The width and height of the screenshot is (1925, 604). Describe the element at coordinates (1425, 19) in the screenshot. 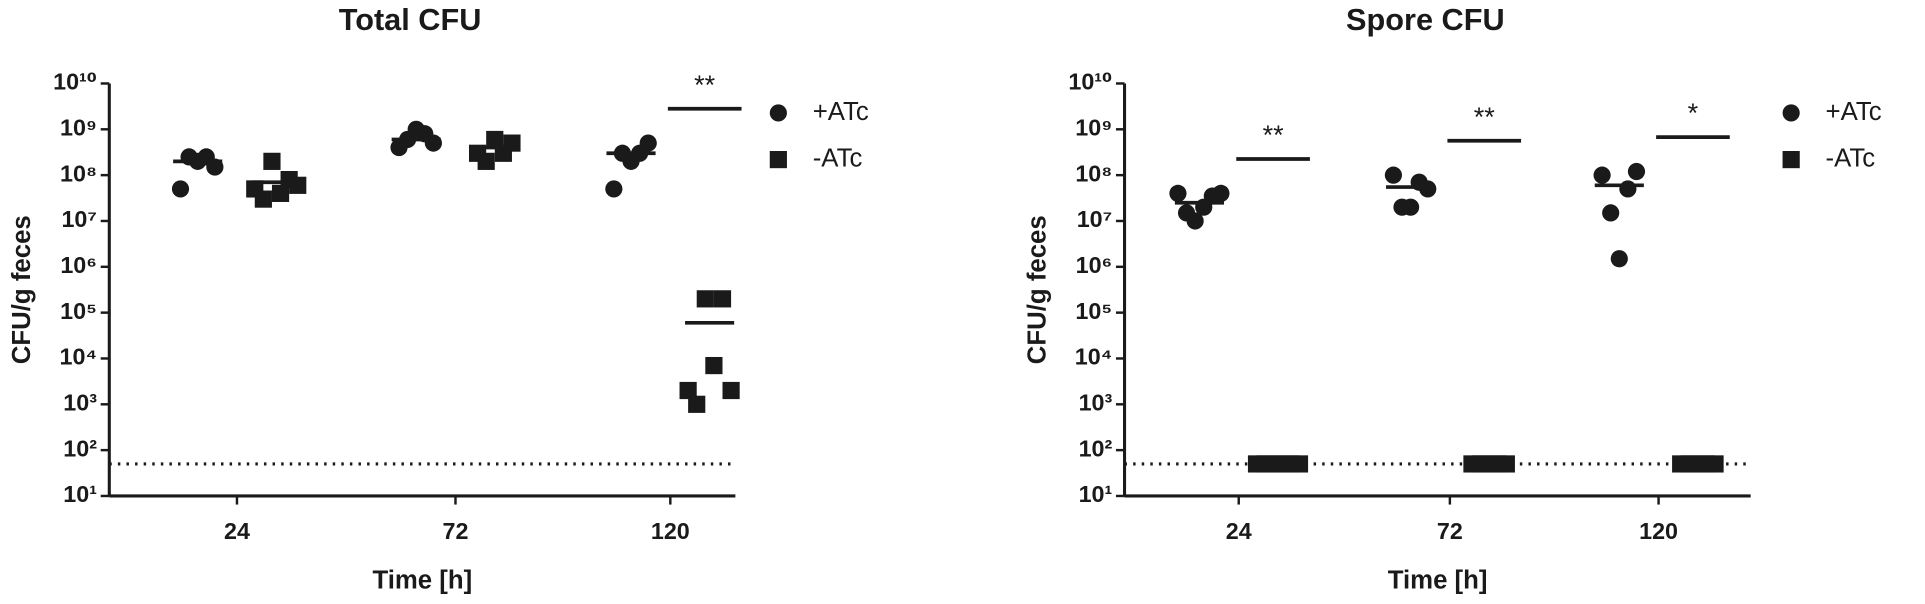

I see `chart-title: Spore CFU` at that location.